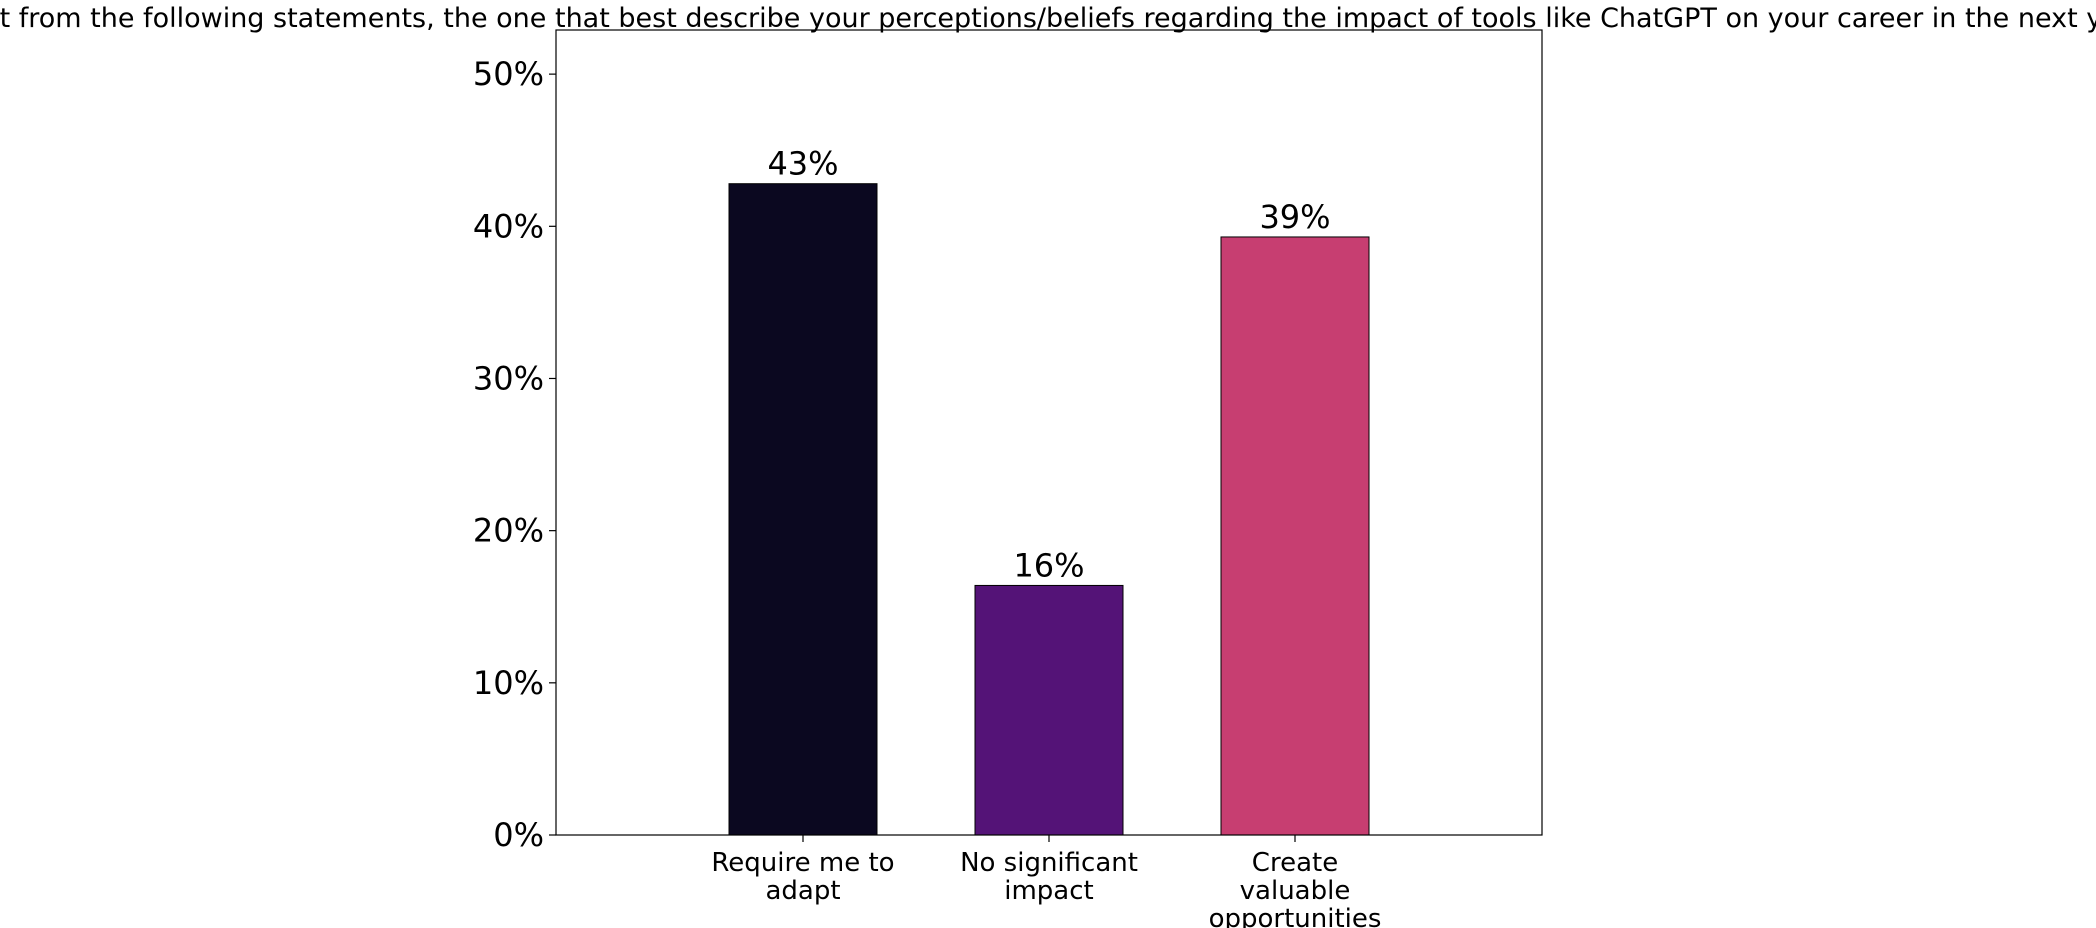  I want to click on y-tick-label: 40%, so click(508, 226).